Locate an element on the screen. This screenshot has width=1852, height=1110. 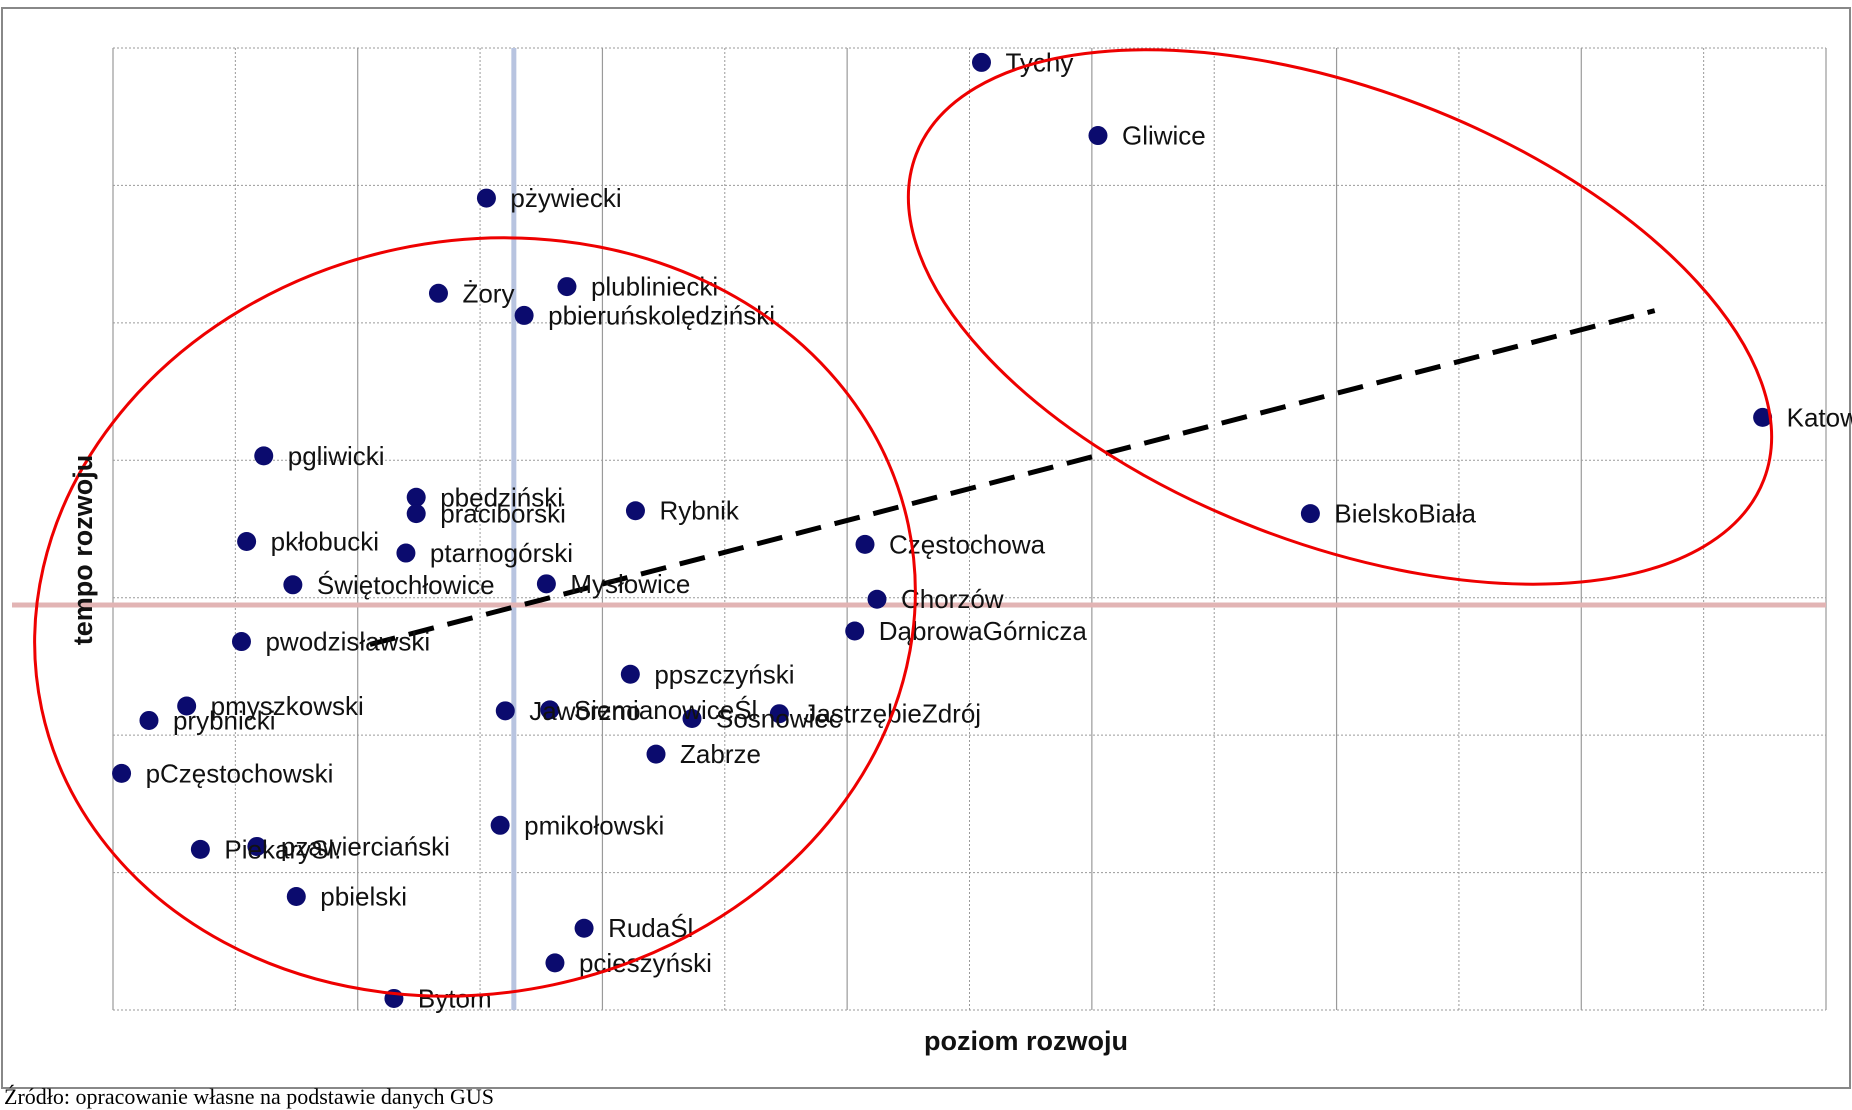
point-label: SiemianowiceŚl is located at coordinates (666, 710).